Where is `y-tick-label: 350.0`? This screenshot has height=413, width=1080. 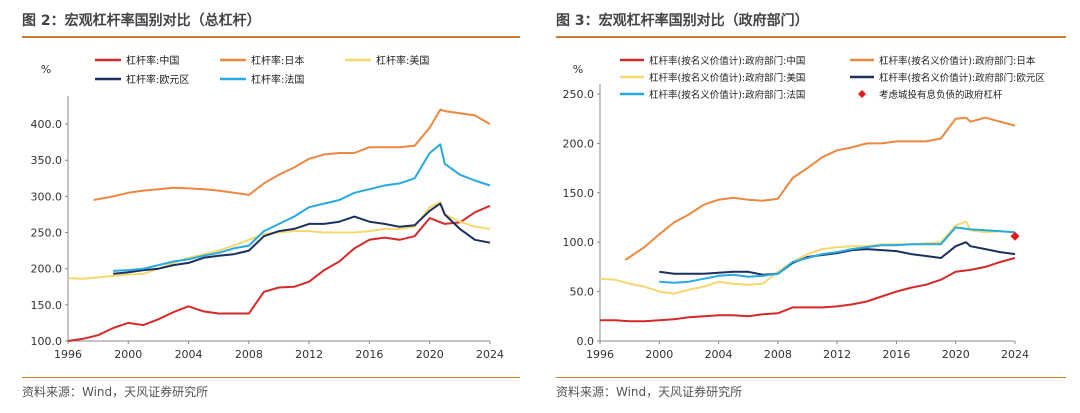 y-tick-label: 350.0 is located at coordinates (47, 160).